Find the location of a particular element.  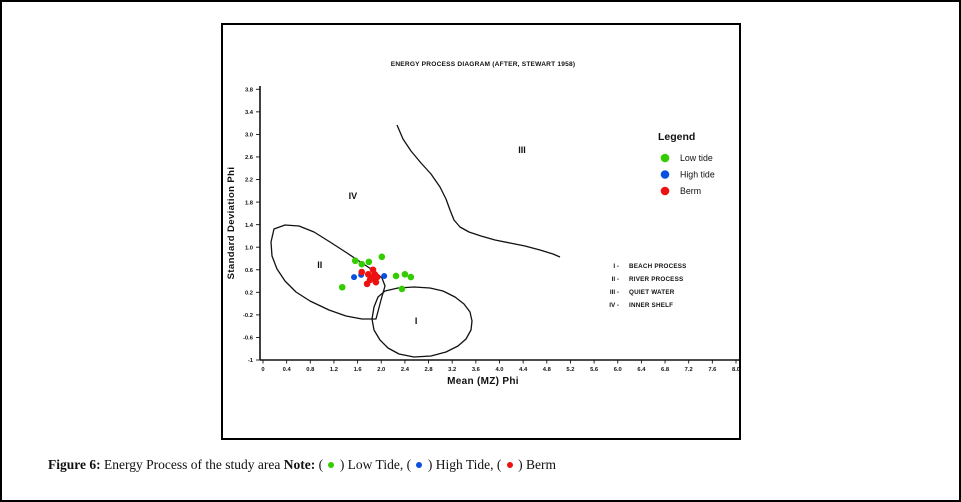

y-tick-label: 0.6 is located at coordinates (249, 271).